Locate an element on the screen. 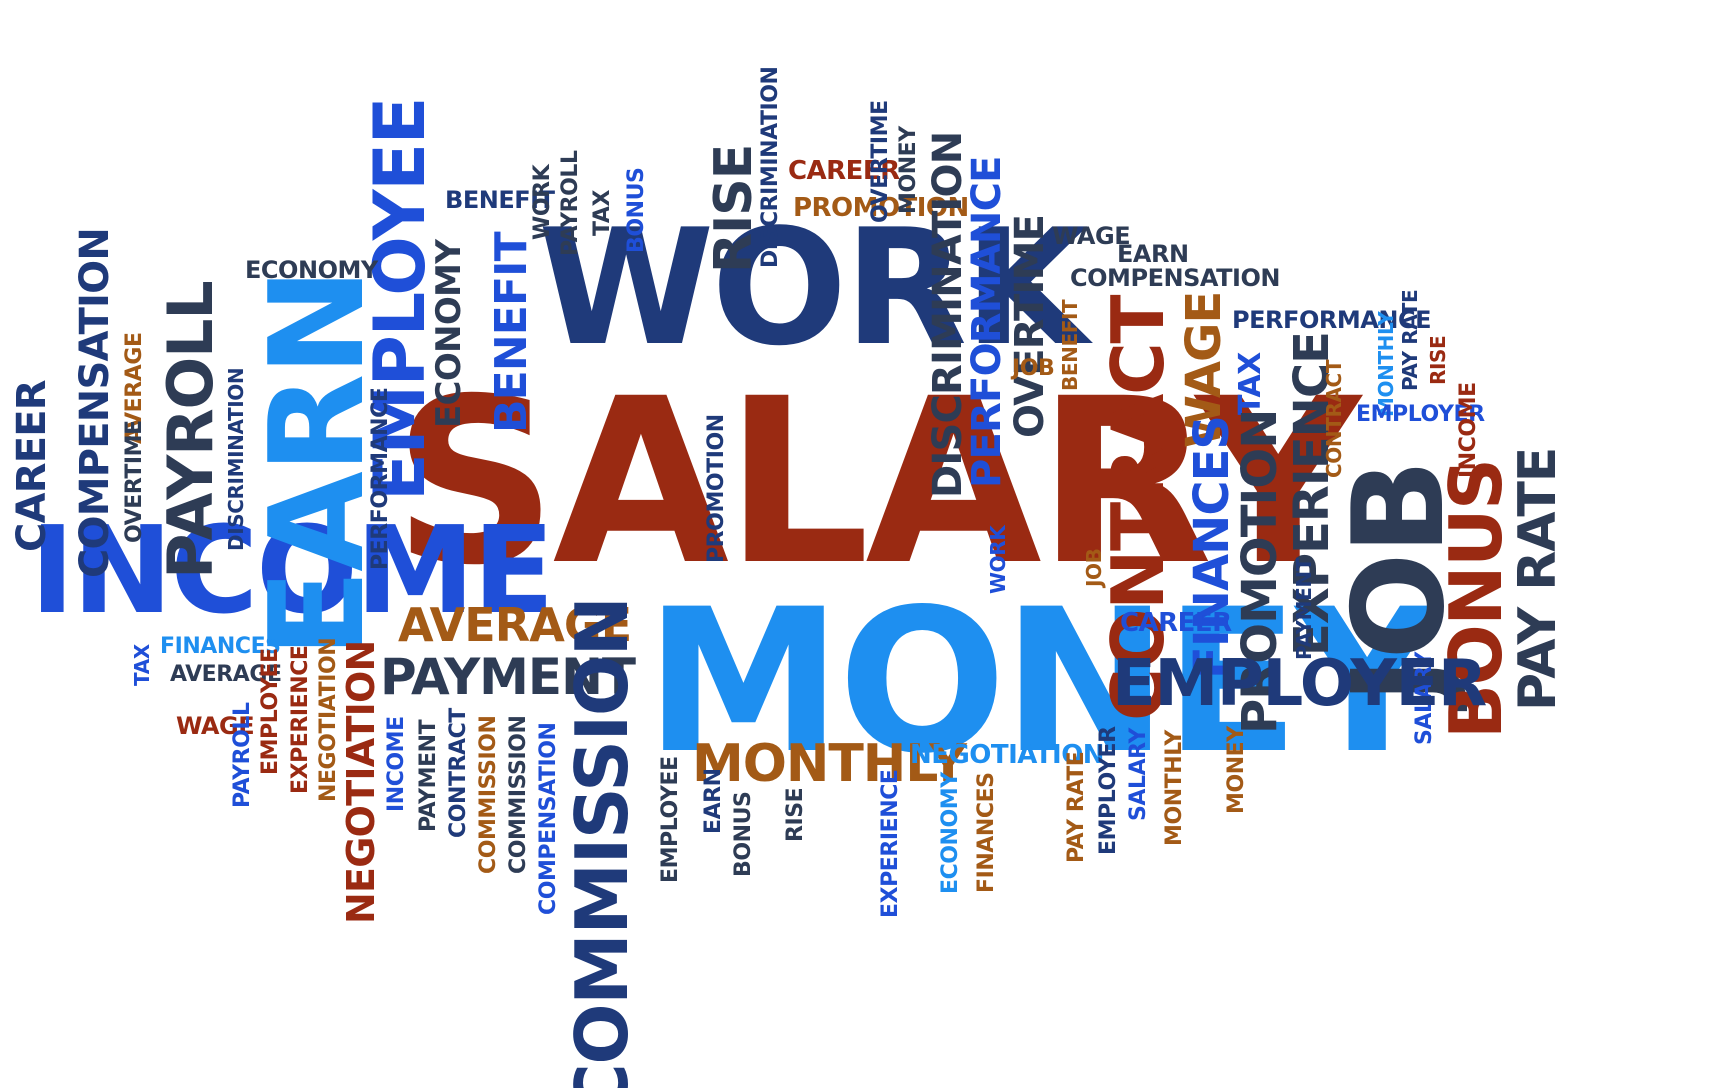 The width and height of the screenshot is (1712, 1088). word-job-mid: JOB is located at coordinates (1094, 567).